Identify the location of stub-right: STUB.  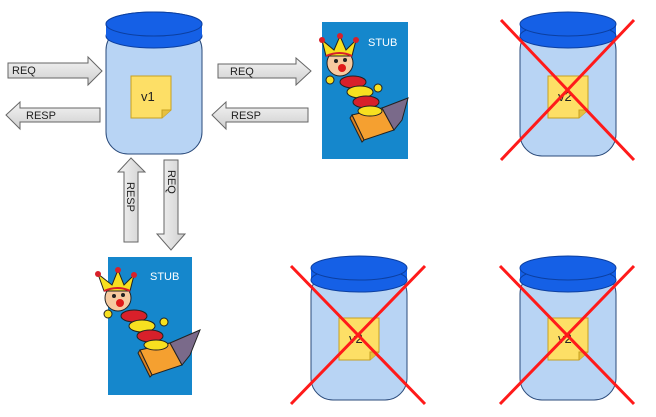
(364, 90).